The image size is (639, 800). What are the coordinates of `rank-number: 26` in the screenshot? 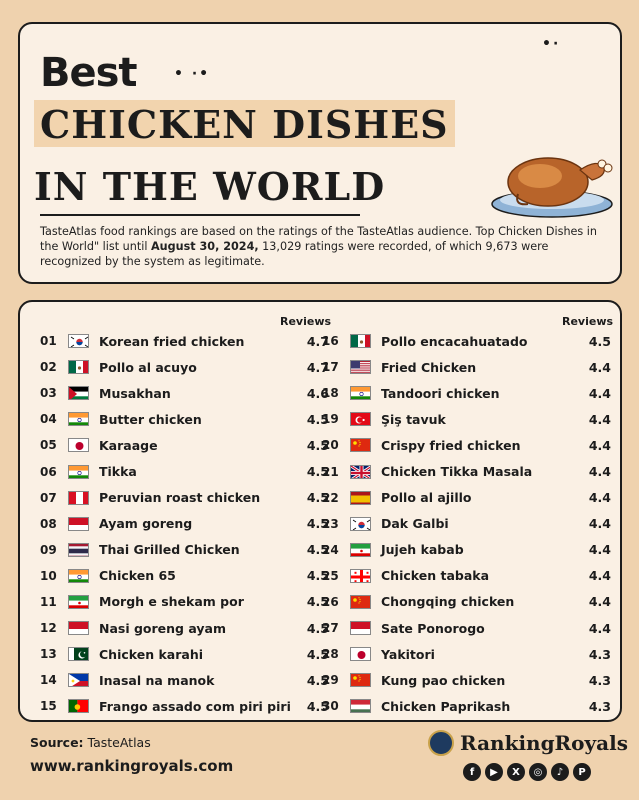 It's located at (330, 601).